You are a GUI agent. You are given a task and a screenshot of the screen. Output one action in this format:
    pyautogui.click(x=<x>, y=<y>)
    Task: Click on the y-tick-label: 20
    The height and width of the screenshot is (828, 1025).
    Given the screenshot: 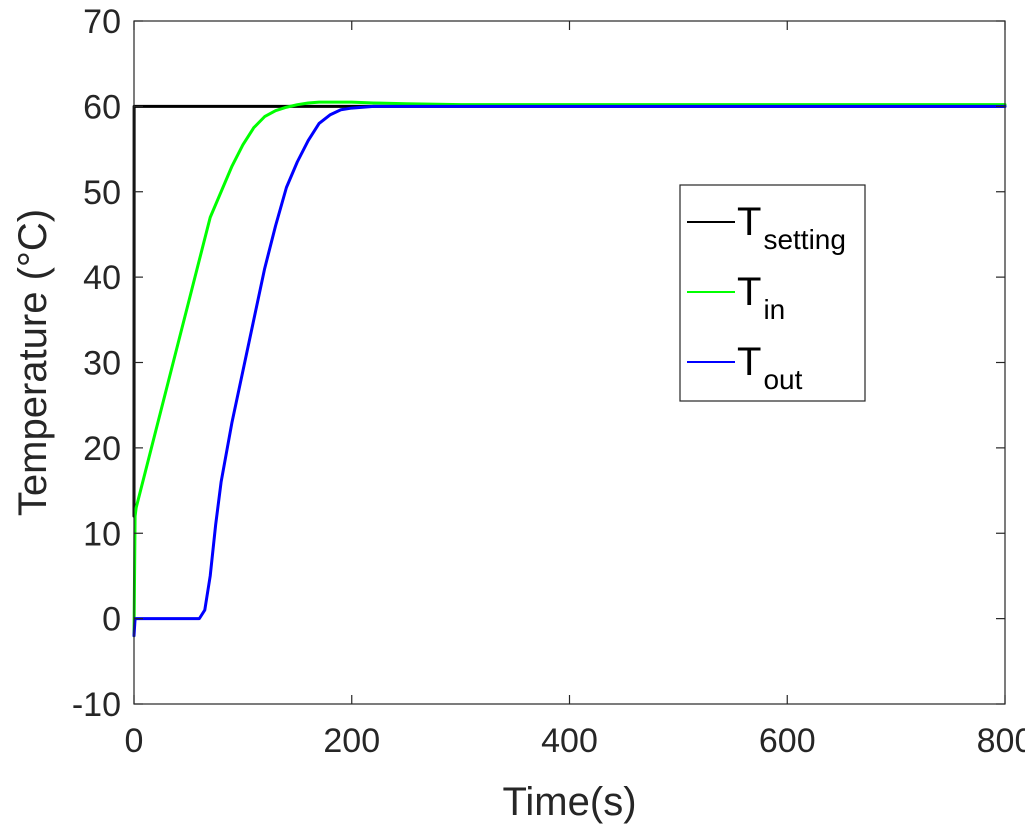 What is the action you would take?
    pyautogui.click(x=102, y=449)
    